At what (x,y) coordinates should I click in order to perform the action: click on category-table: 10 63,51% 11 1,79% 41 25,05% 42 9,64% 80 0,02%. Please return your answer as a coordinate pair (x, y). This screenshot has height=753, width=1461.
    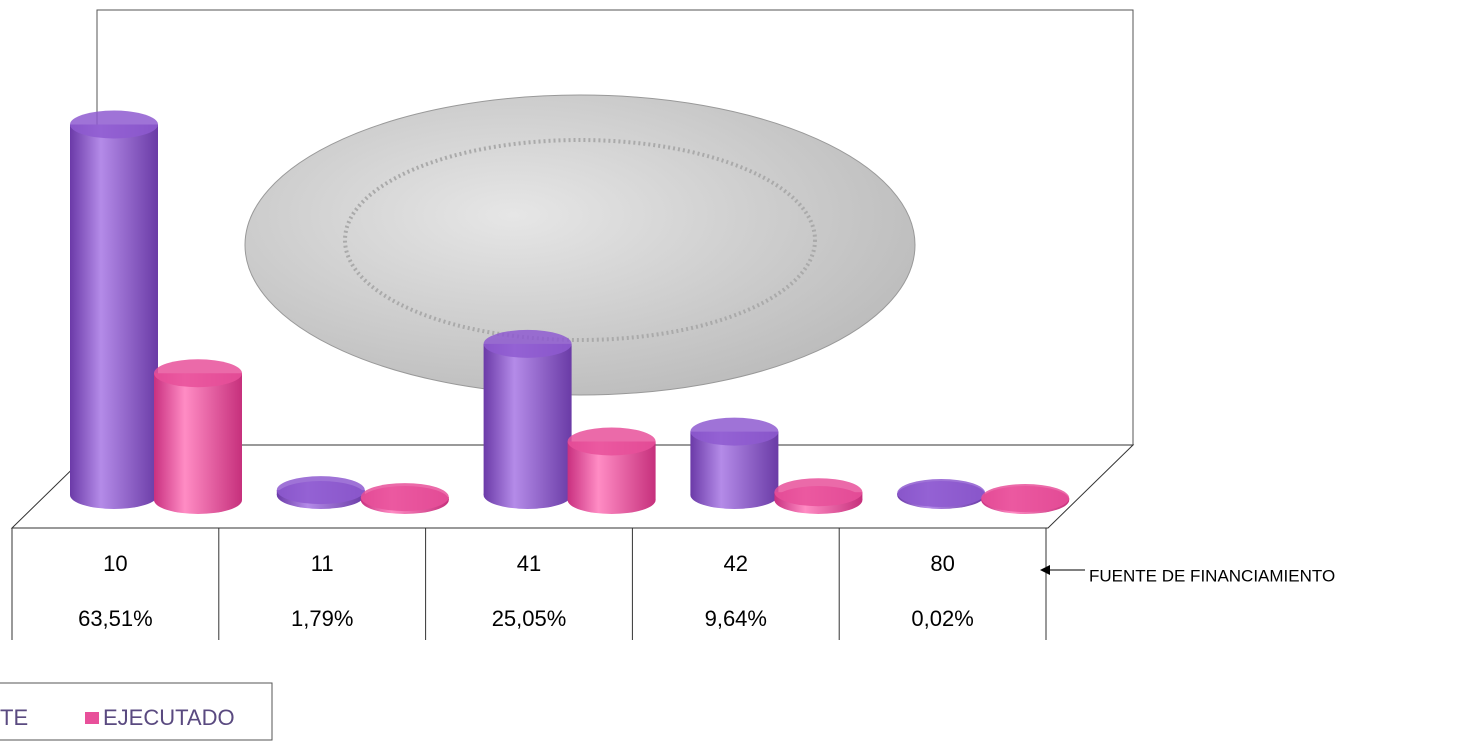
    Looking at the image, I should click on (529, 584).